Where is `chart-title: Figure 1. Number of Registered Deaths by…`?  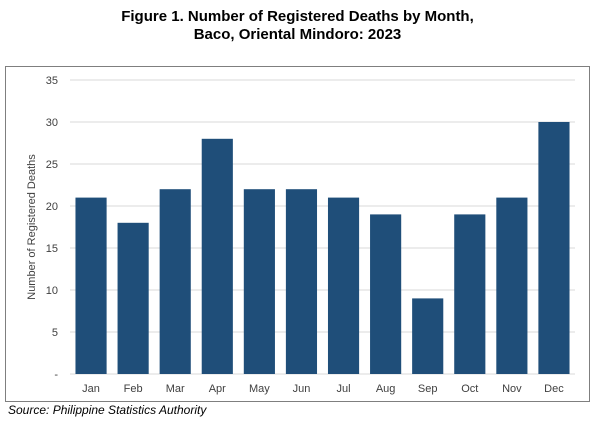
chart-title: Figure 1. Number of Registered Deaths by… is located at coordinates (297, 26).